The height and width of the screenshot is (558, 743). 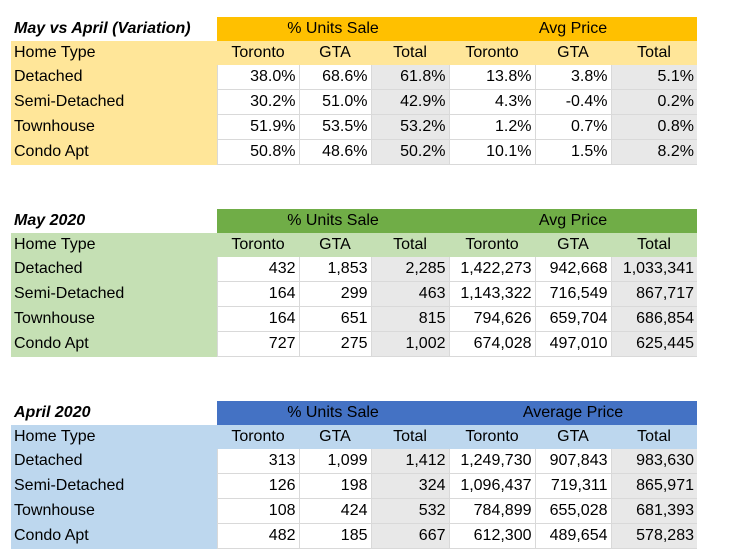 I want to click on total-cell: 686,854, so click(x=653, y=319).